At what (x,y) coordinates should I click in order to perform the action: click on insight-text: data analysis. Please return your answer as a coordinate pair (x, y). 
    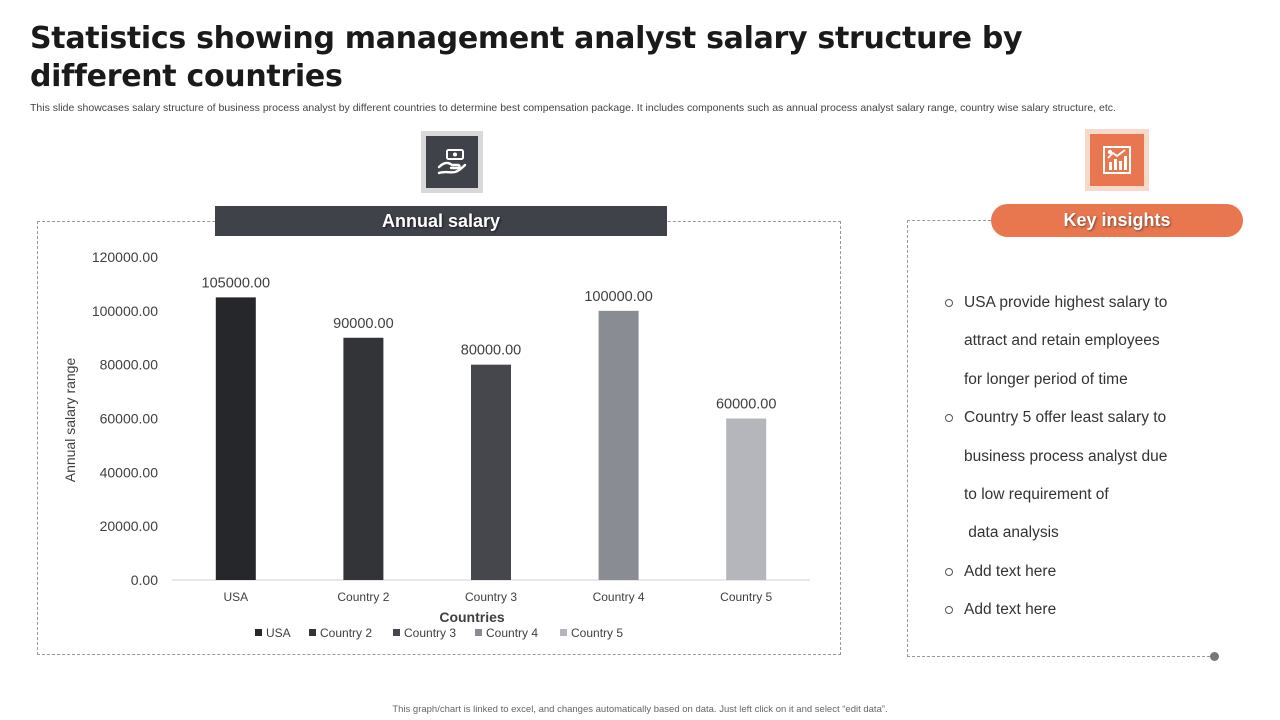
    Looking at the image, I should click on (1011, 533).